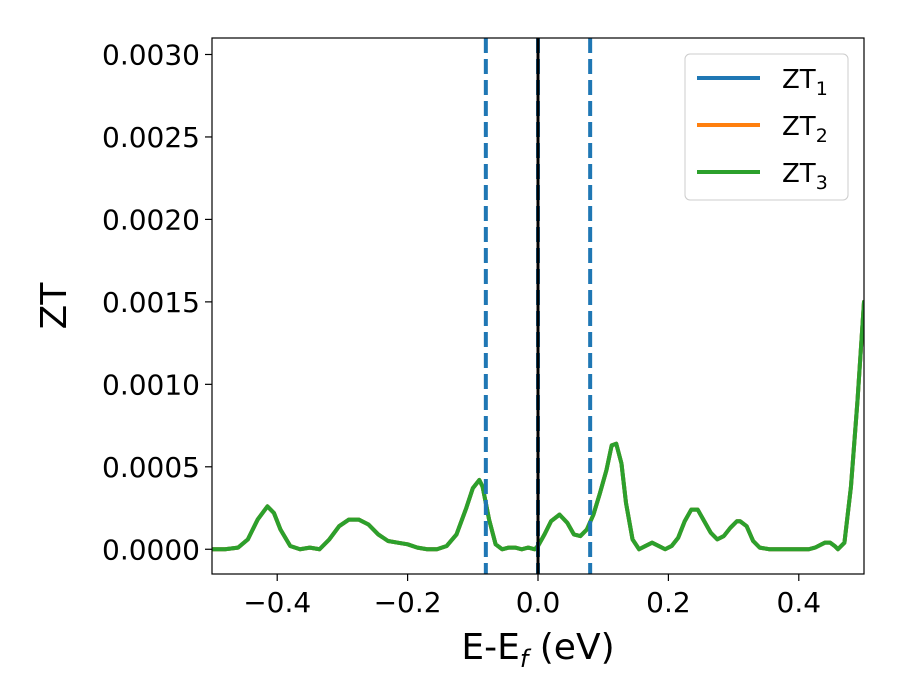  I want to click on y-tick-label: 0.0010, so click(151, 384).